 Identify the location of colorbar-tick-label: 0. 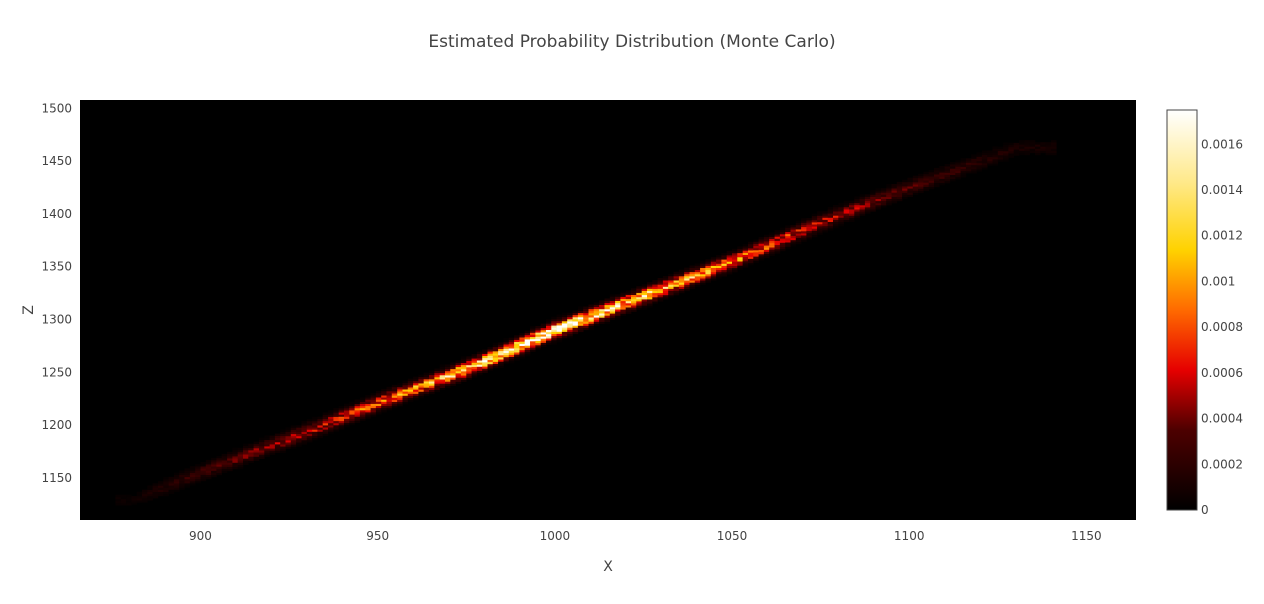
(1205, 510).